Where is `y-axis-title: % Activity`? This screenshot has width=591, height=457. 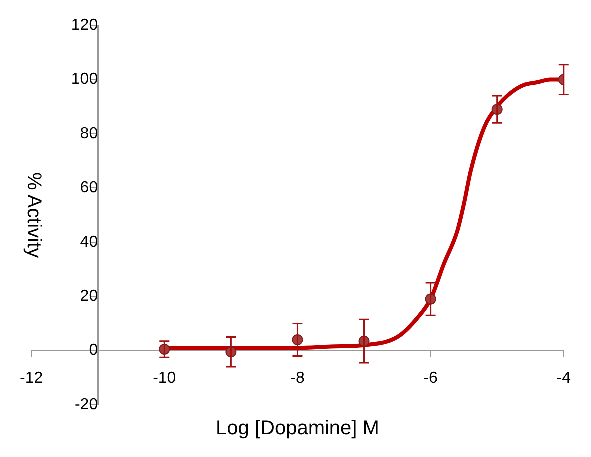 y-axis-title: % Activity is located at coordinates (33, 215).